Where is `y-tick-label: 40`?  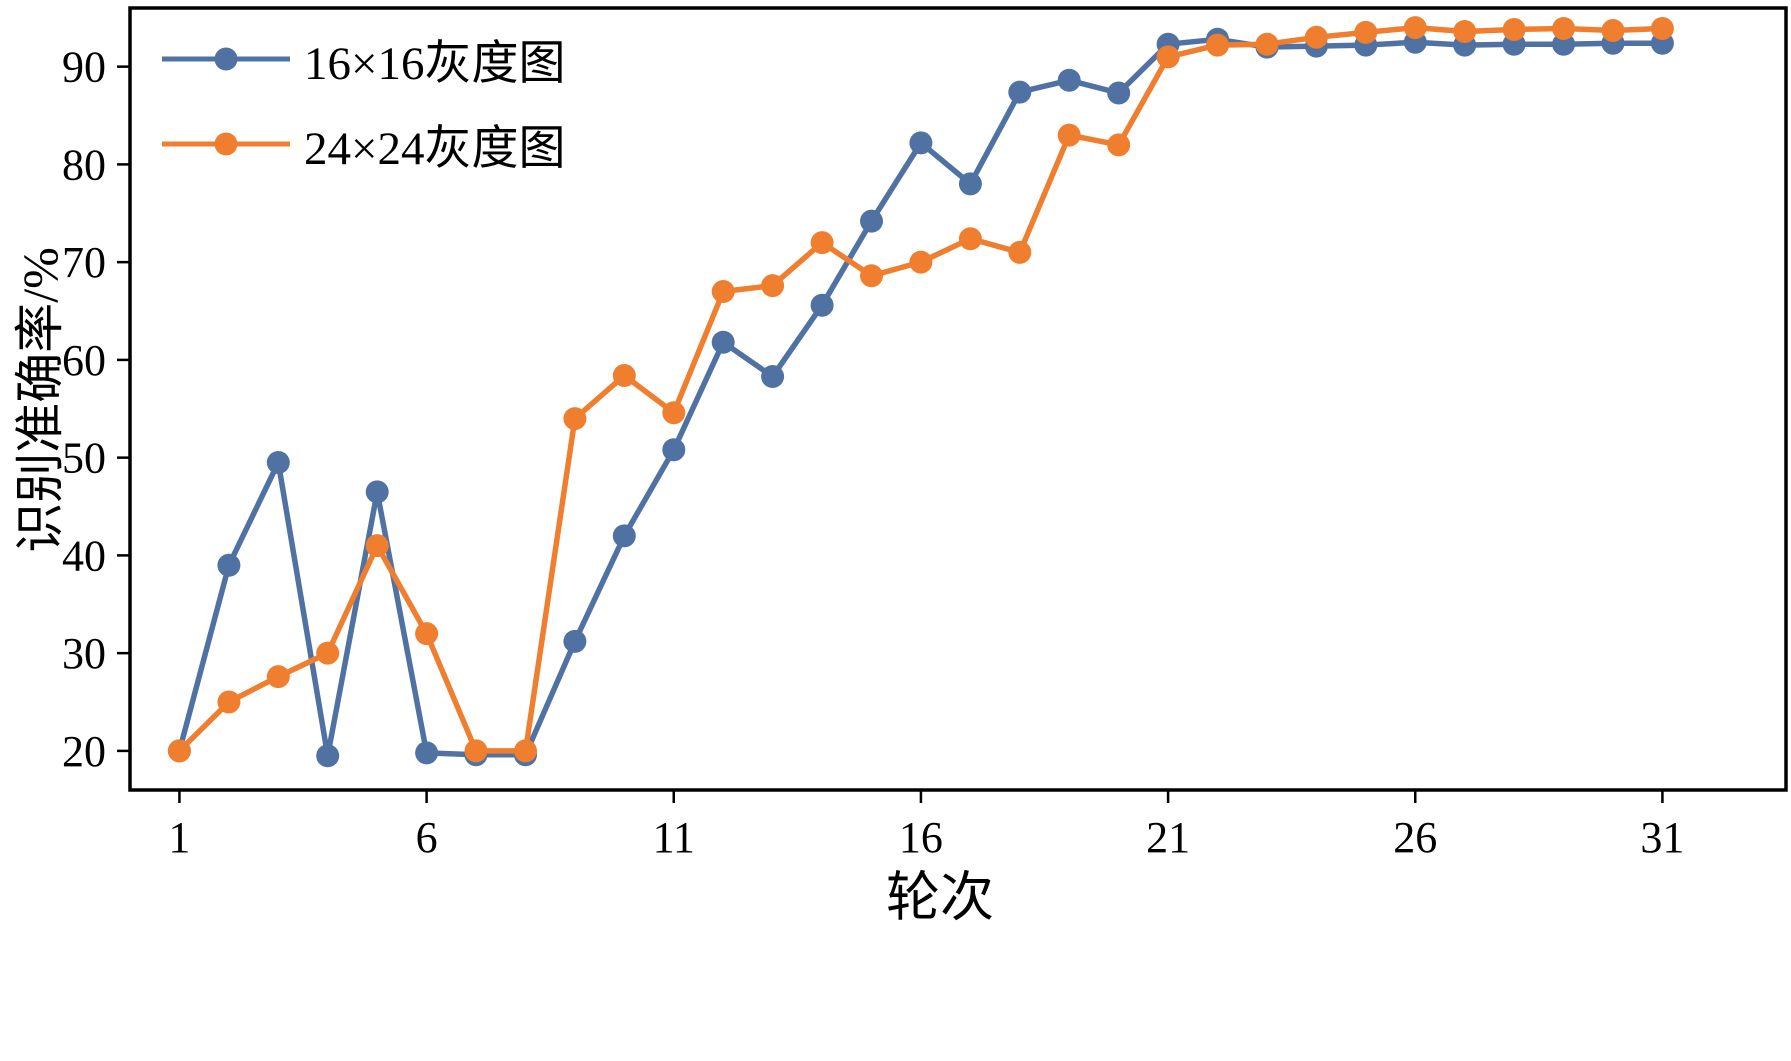 y-tick-label: 40 is located at coordinates (84, 555).